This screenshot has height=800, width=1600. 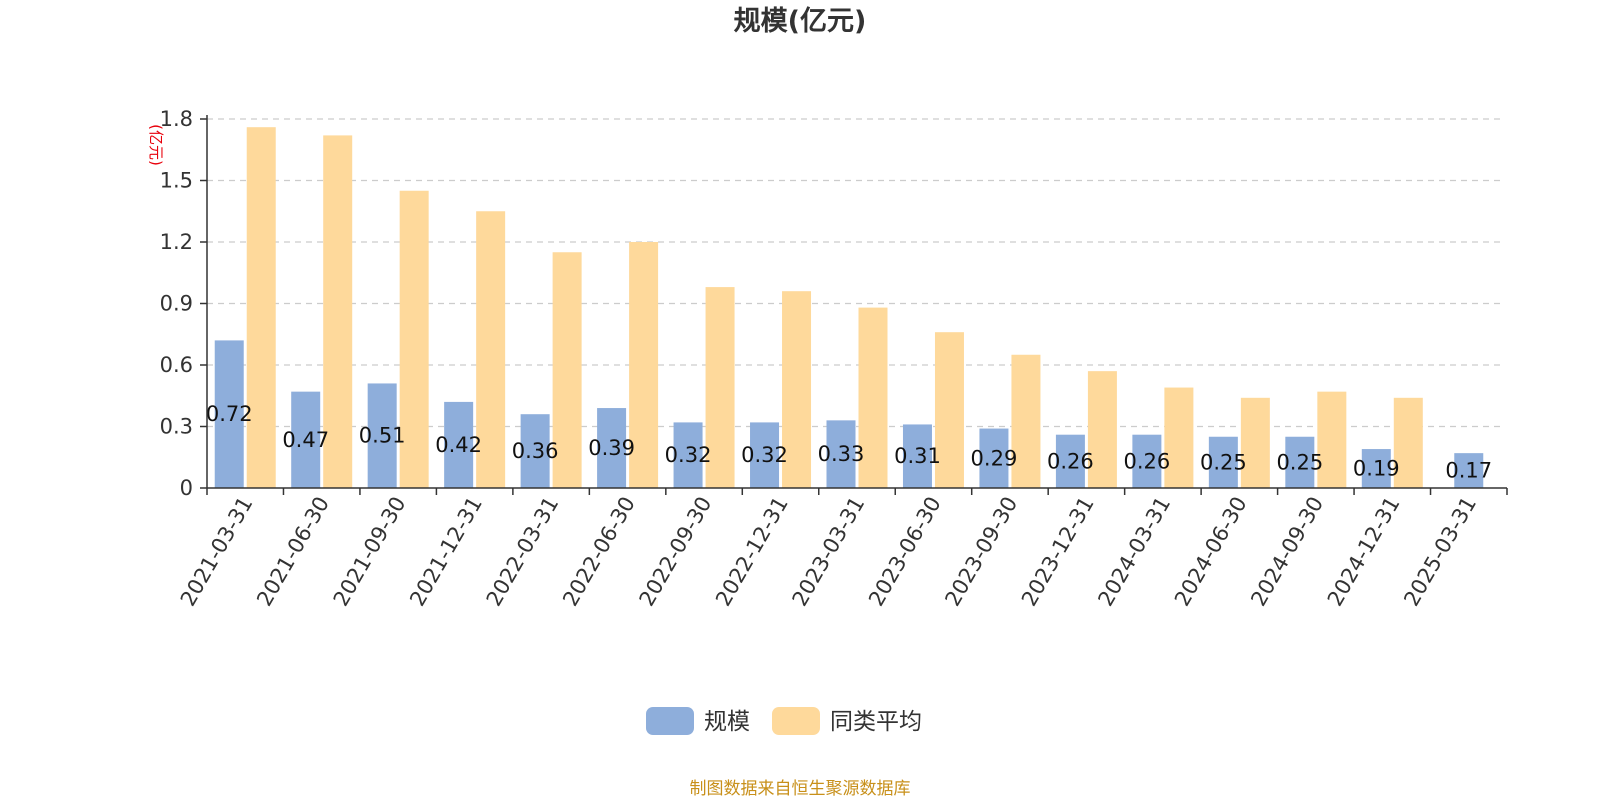 I want to click on legend-label-scale: 规模, so click(x=727, y=722).